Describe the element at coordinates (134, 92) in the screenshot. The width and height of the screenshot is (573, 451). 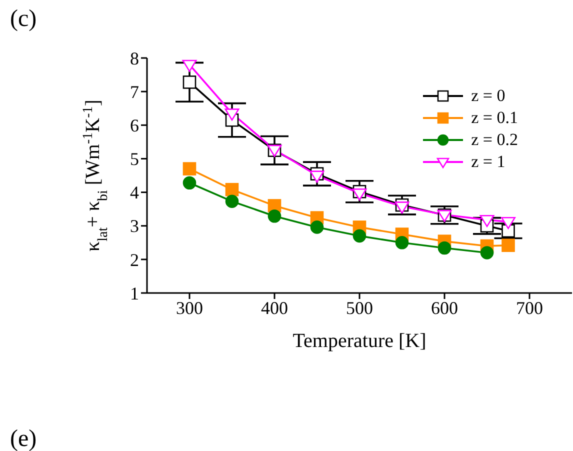
I see `y-tick-label: 7` at that location.